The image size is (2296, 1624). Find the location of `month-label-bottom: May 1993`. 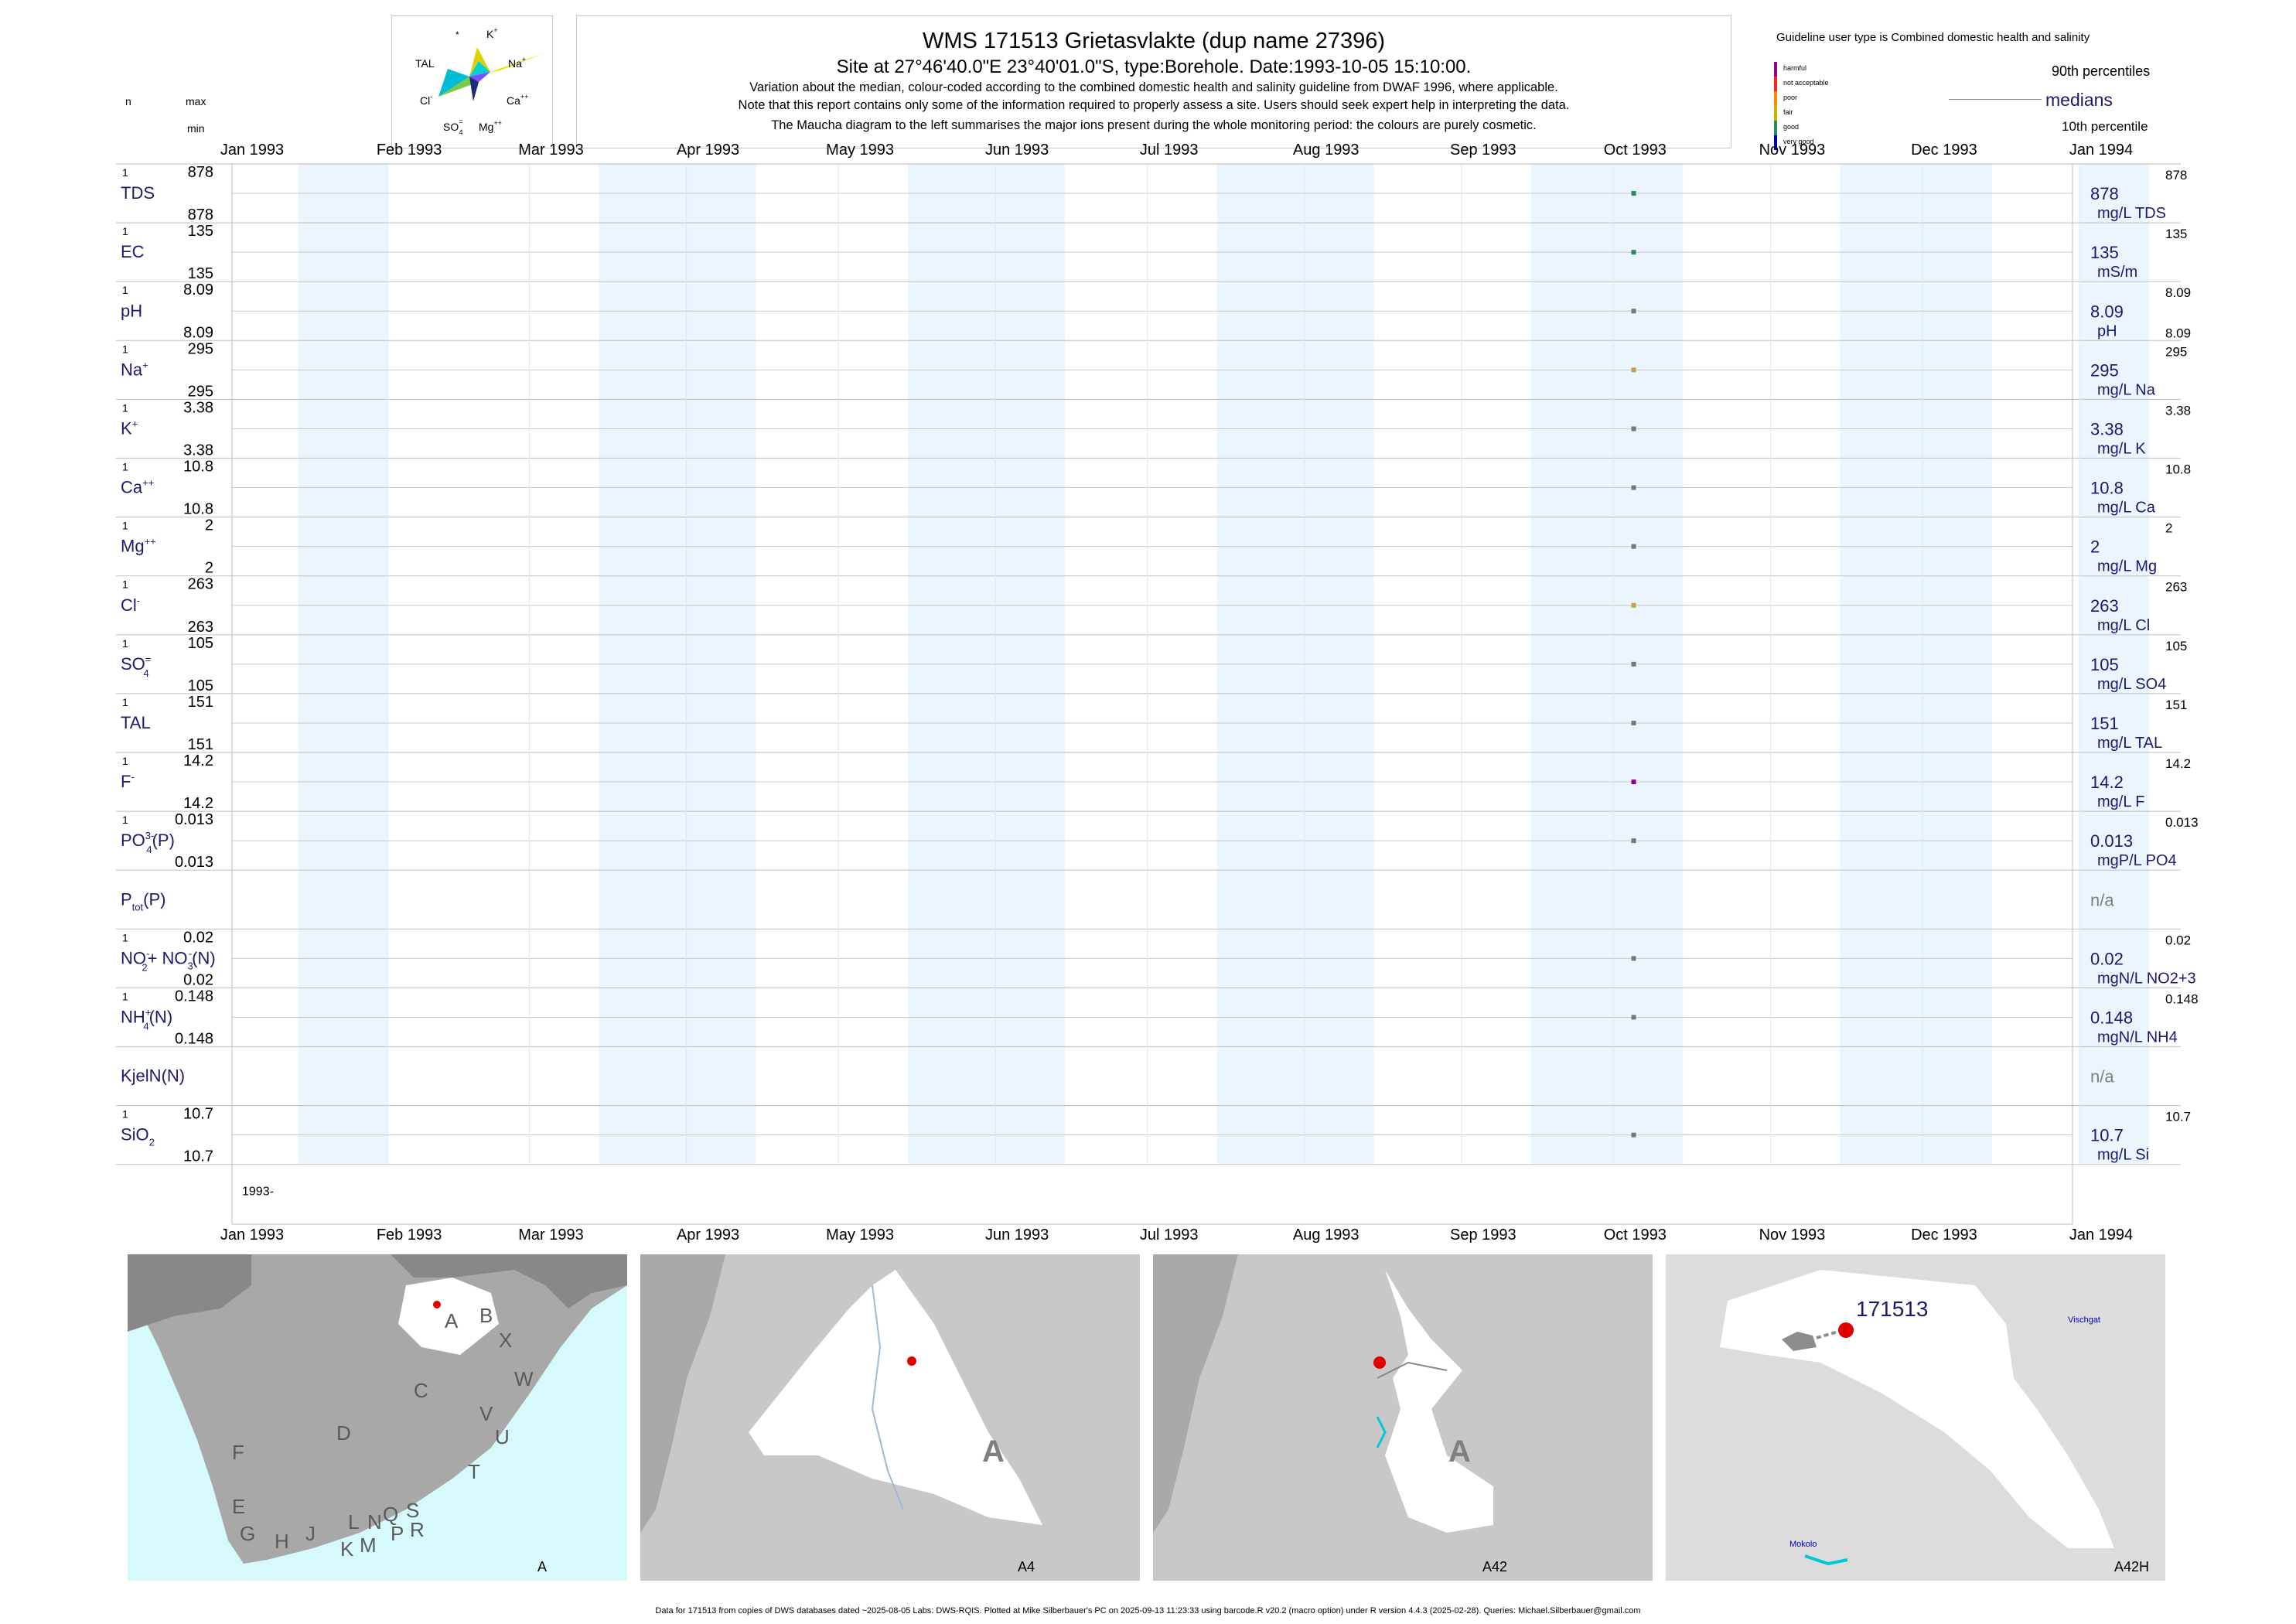

month-label-bottom: May 1993 is located at coordinates (860, 1235).